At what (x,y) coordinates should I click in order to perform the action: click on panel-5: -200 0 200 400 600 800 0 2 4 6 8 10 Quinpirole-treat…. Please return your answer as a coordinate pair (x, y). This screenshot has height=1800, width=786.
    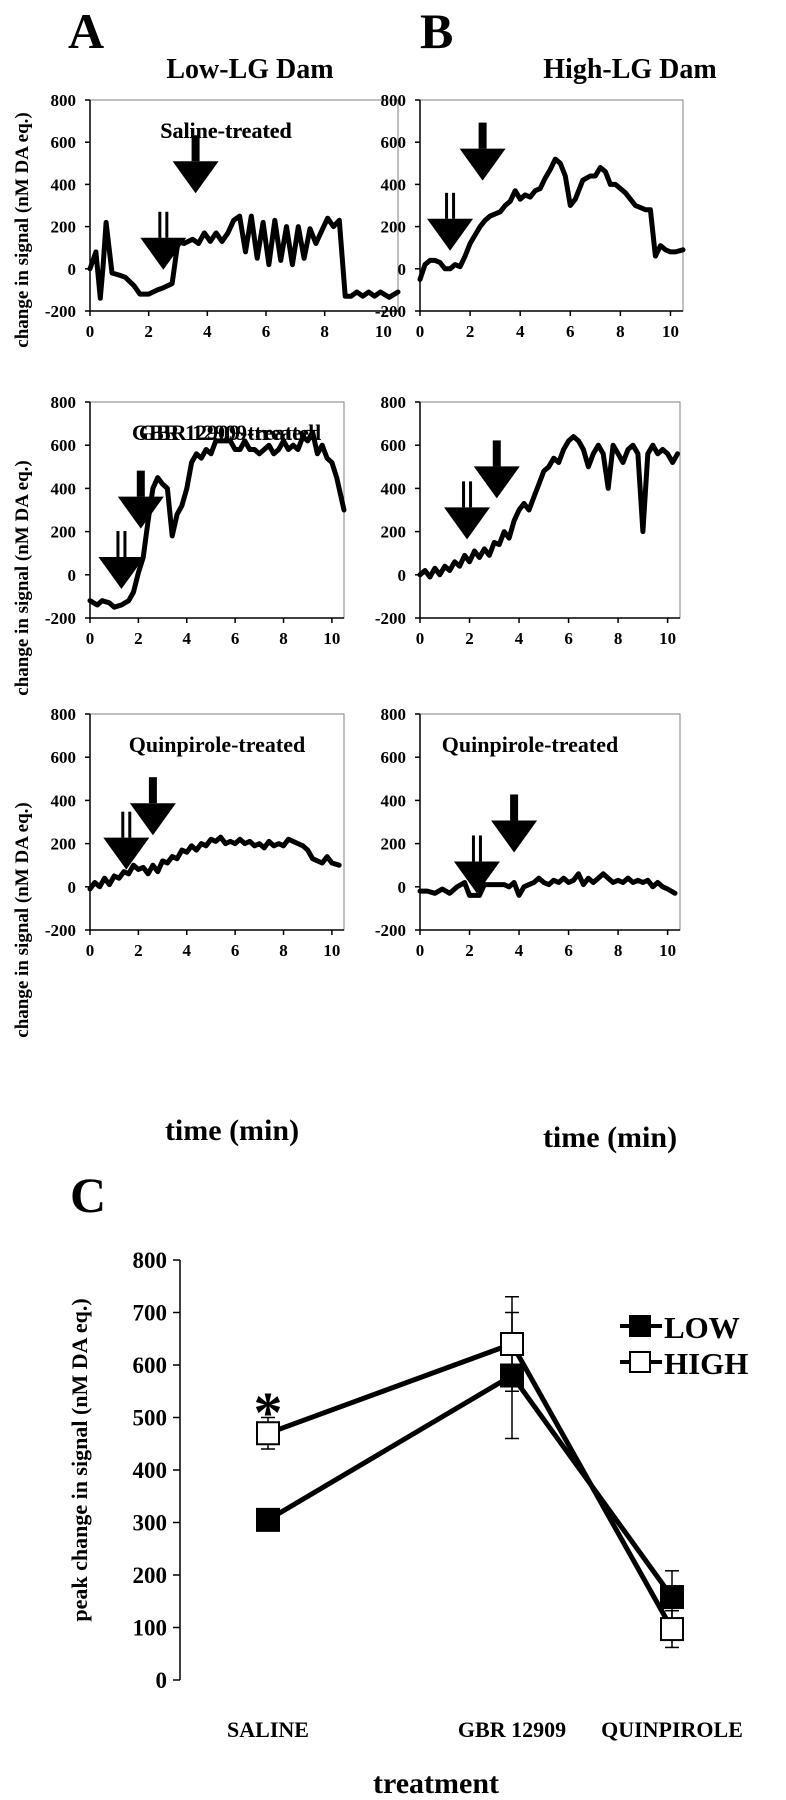
    Looking at the image, I should click on (195, 832).